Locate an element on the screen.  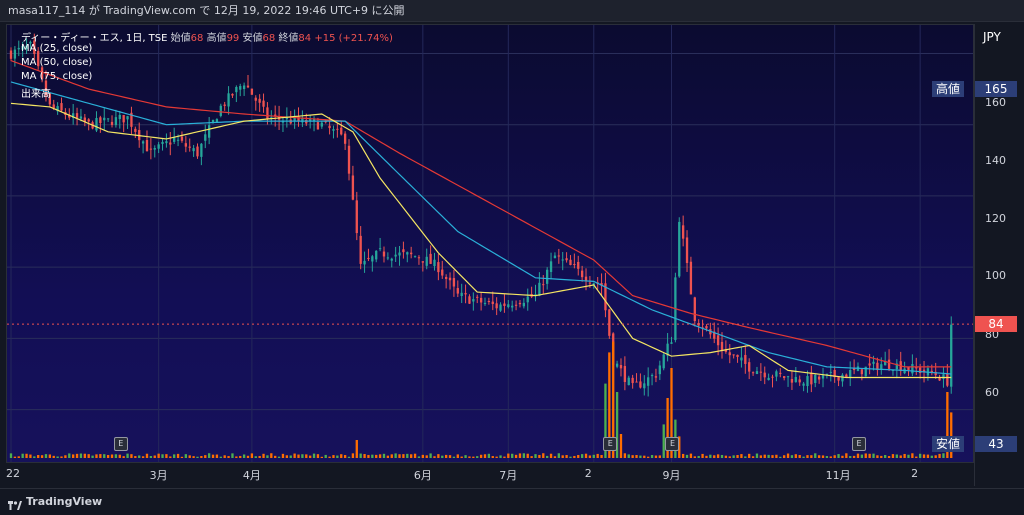
tradingview-logo-icon is located at coordinates (15, 503).